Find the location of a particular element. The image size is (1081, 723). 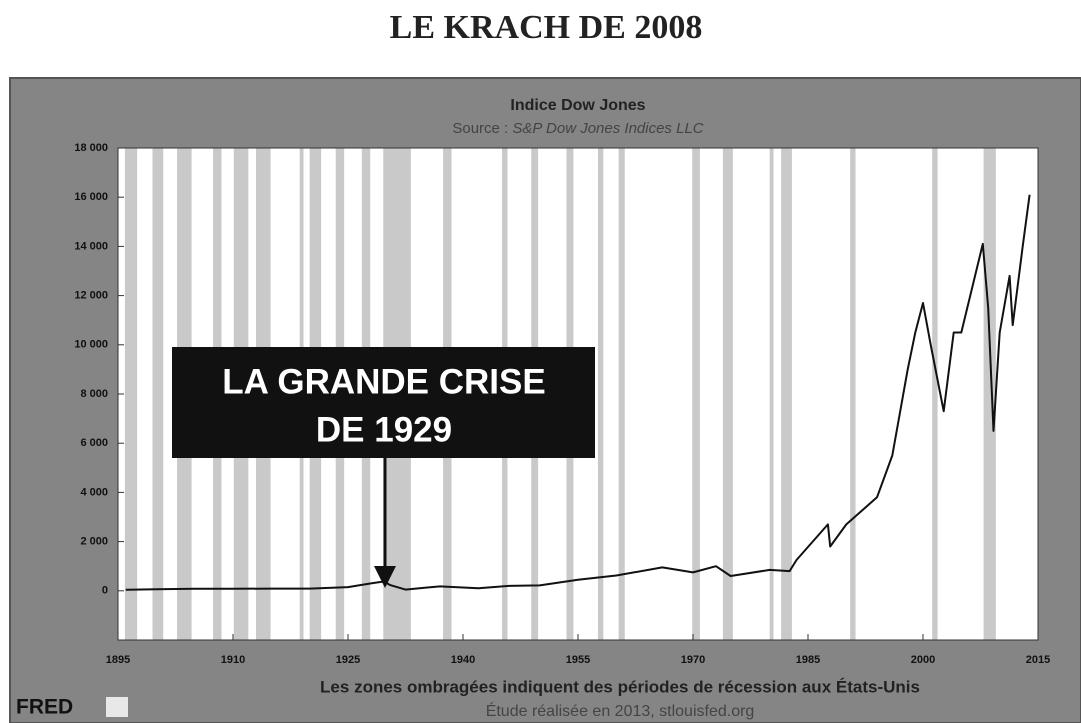

x-tick-label: 1910 is located at coordinates (233, 660).